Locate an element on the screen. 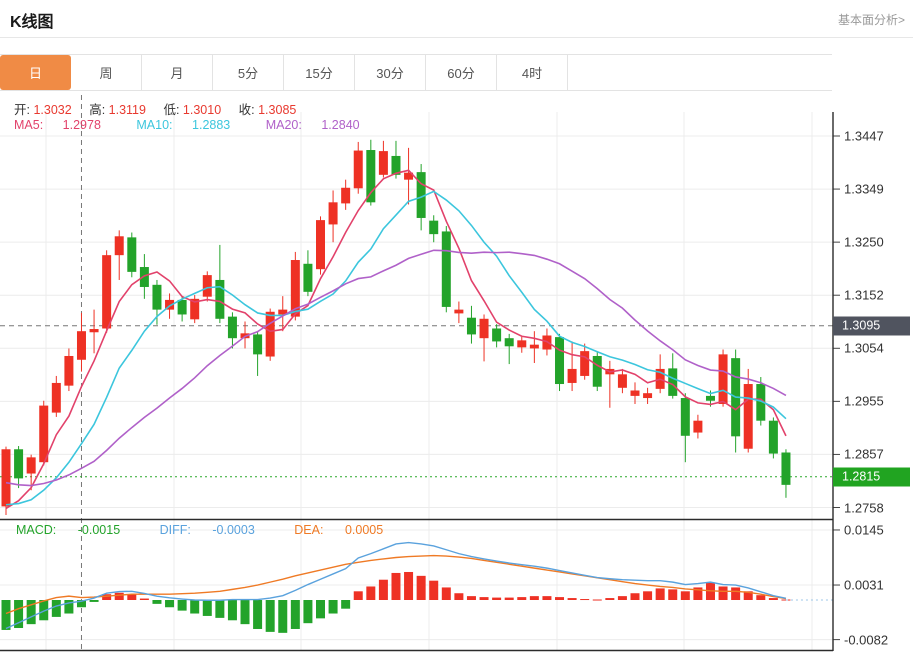 This screenshot has height=652, width=913. macd-legend: MACD: -0.0015 DIFF: -0.0003 DEA: 0.0005 is located at coordinates (217, 530).